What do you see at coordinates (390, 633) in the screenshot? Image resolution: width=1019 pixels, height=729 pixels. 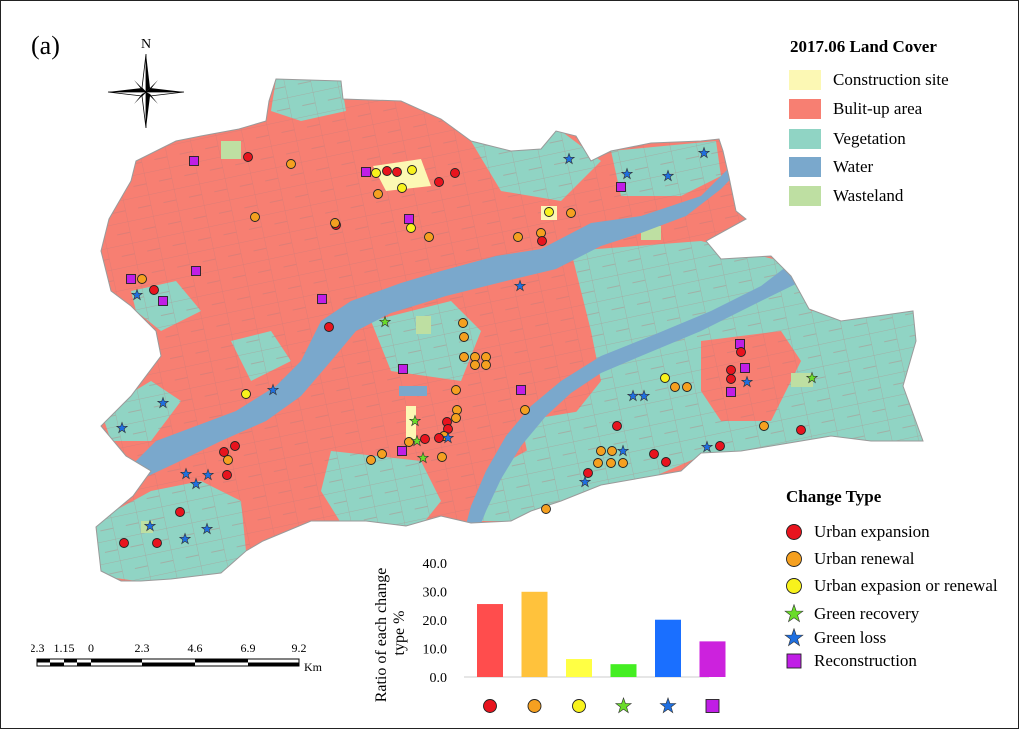 I see `chart-y-axis-label: Ratio of each change type %` at bounding box center [390, 633].